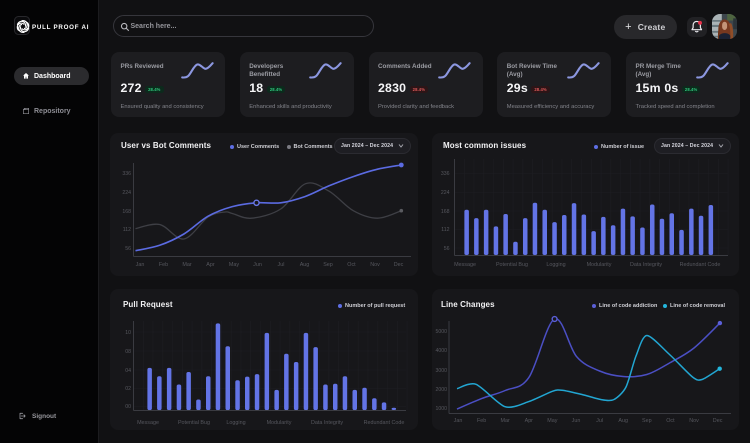  What do you see at coordinates (128, 333) in the screenshot?
I see `svg-text: 10` at bounding box center [128, 333].